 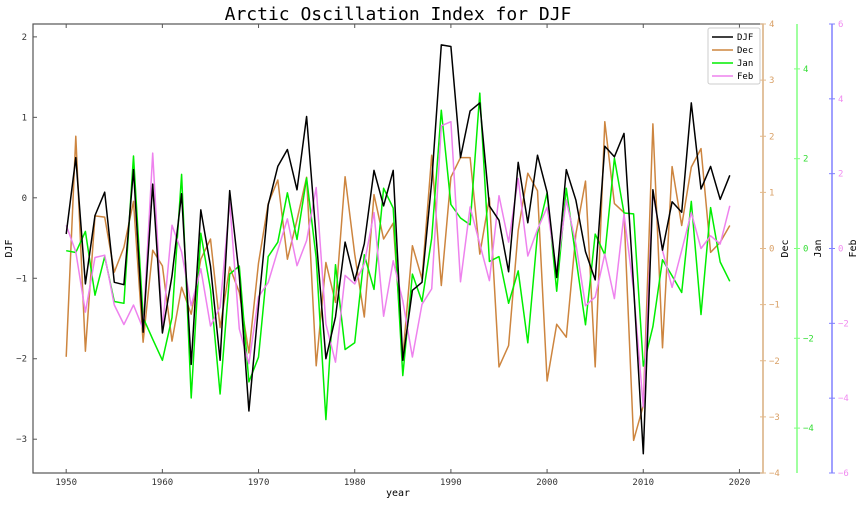 I want to click on x-tick-label: 1990, so click(x=451, y=483).